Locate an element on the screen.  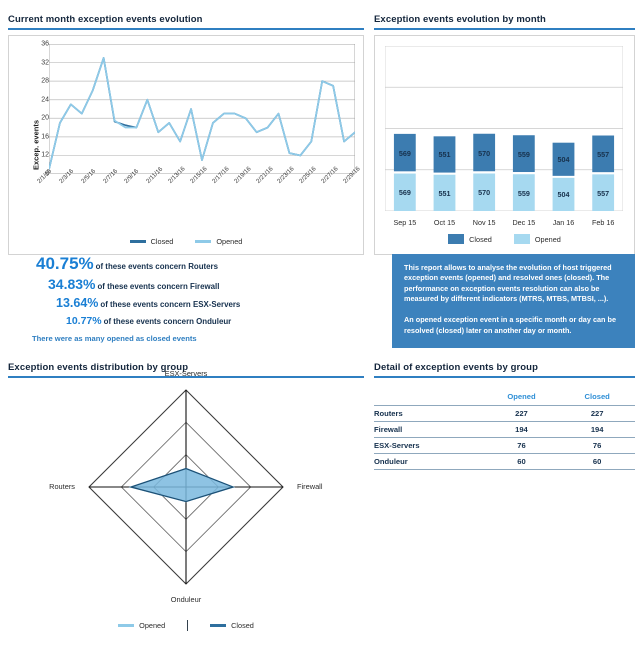
table-cell-group: Onduleur is located at coordinates (429, 461).